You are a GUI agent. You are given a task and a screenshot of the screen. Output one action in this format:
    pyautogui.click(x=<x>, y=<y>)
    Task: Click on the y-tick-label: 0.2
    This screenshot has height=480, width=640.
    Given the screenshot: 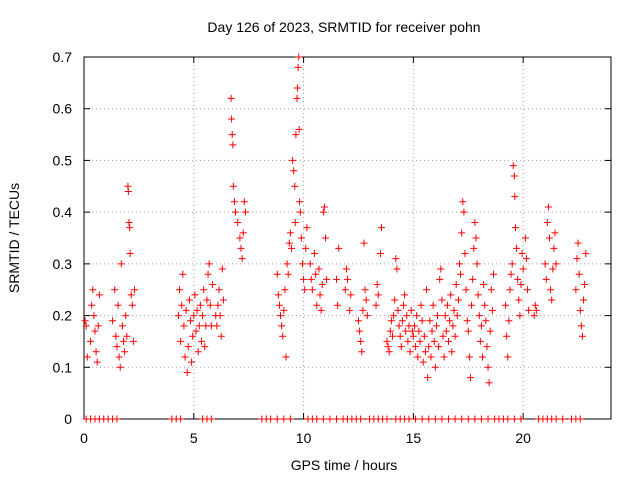 What is the action you would take?
    pyautogui.click(x=63, y=316)
    